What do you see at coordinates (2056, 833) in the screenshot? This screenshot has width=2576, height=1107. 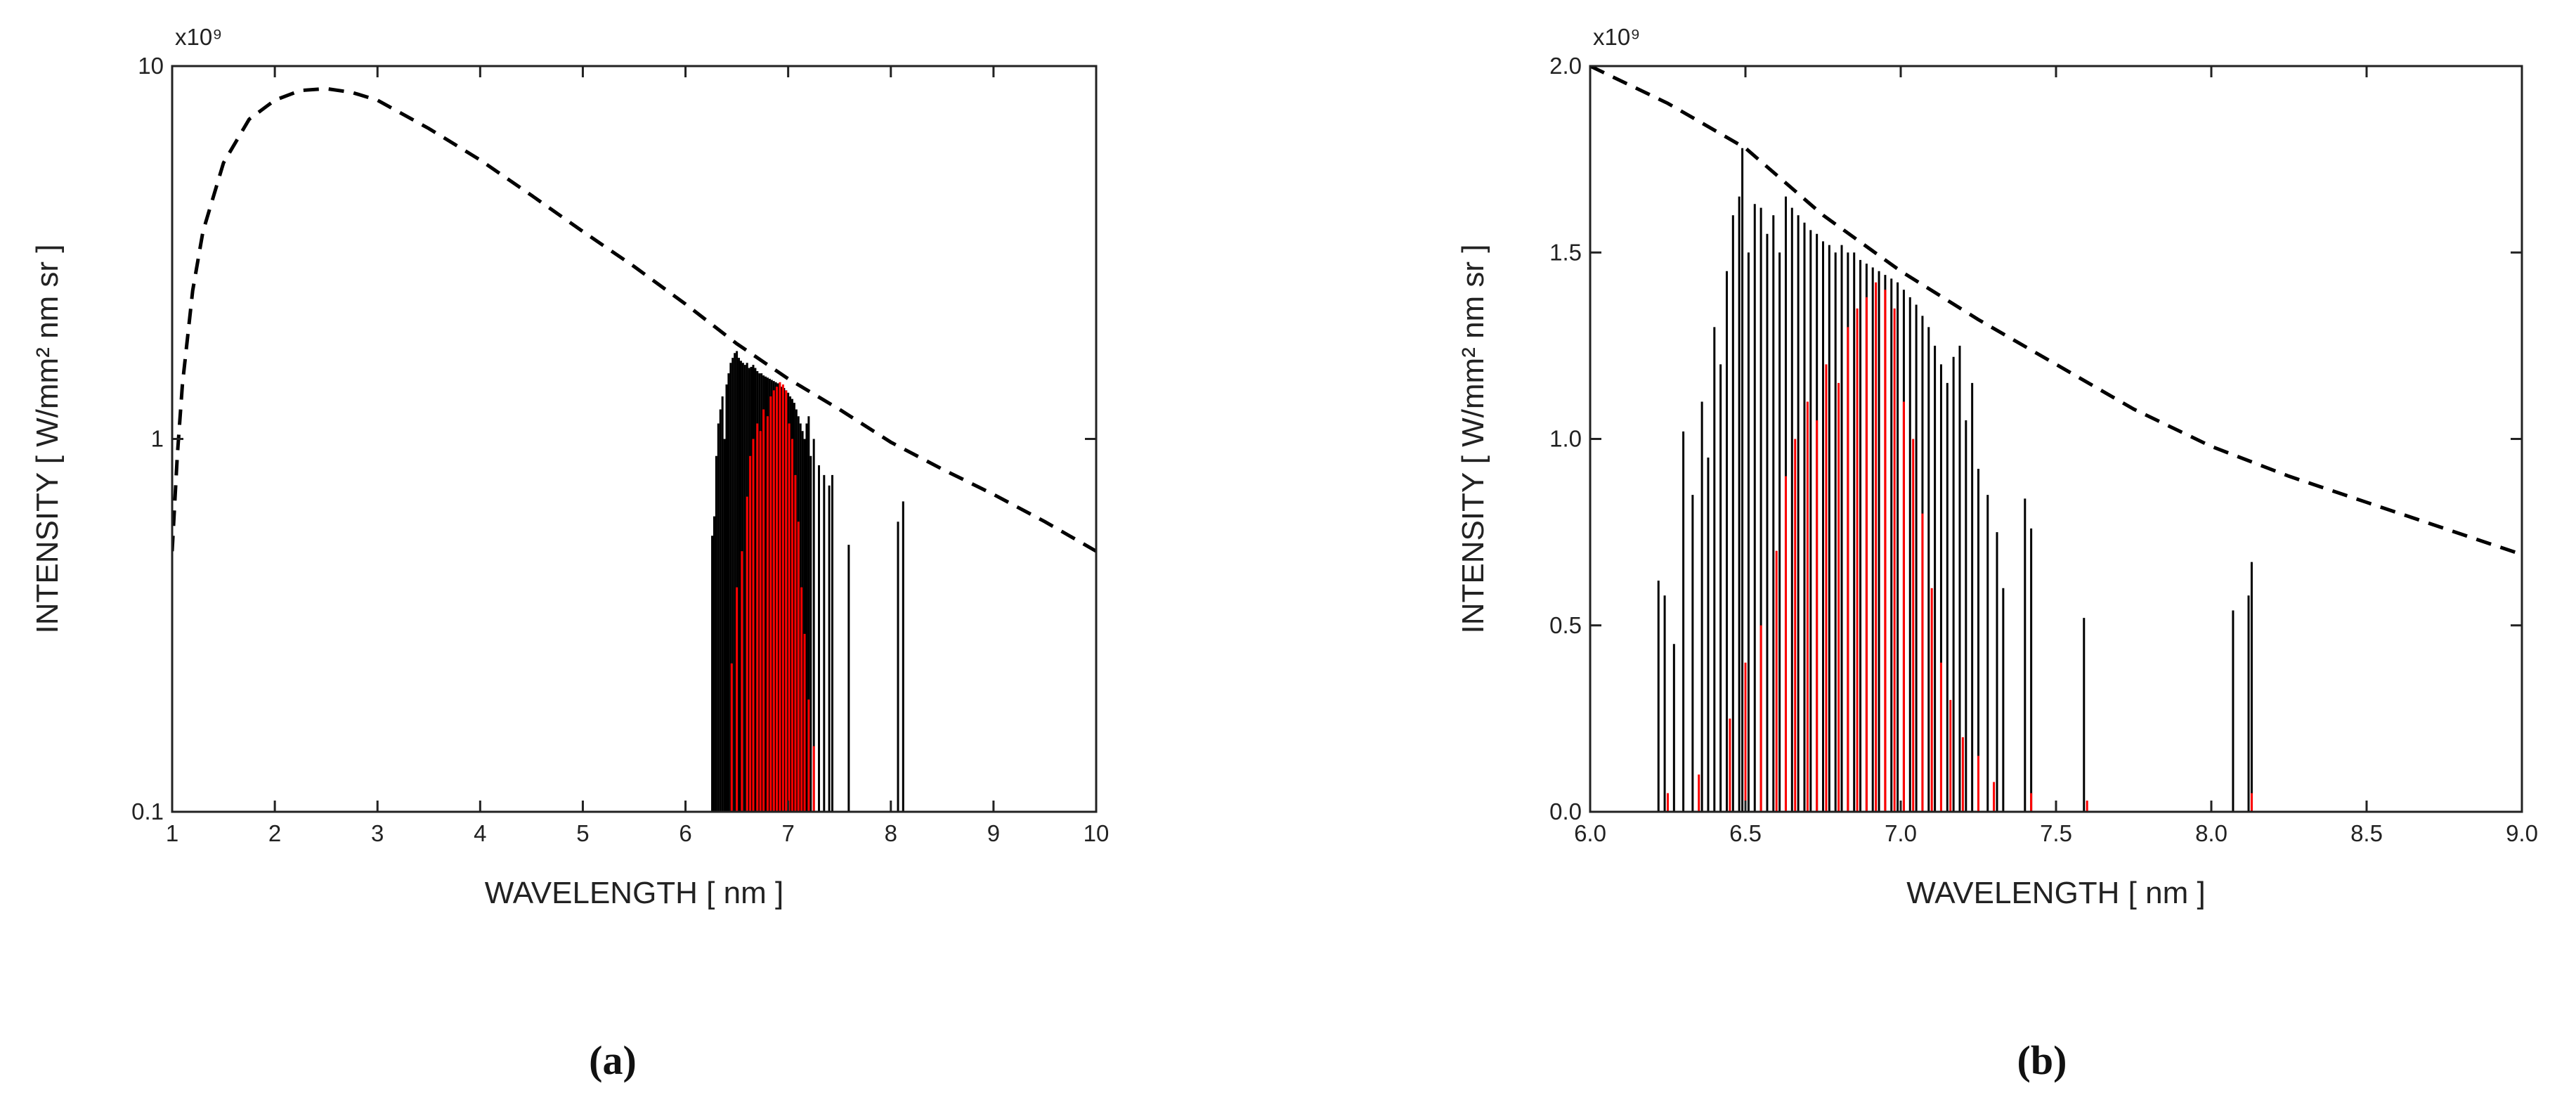 I see `x-tick-label: 7.5` at bounding box center [2056, 833].